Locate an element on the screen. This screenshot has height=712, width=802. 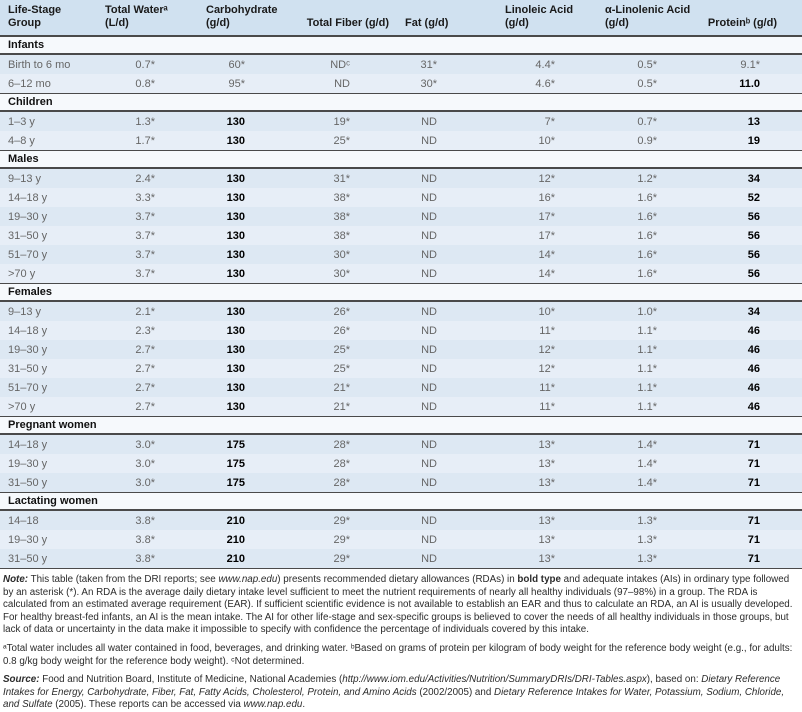
table-row: 51–70 y 2.7* 130 21* ND 11* 1.1* 46 is located at coordinates (401, 387).